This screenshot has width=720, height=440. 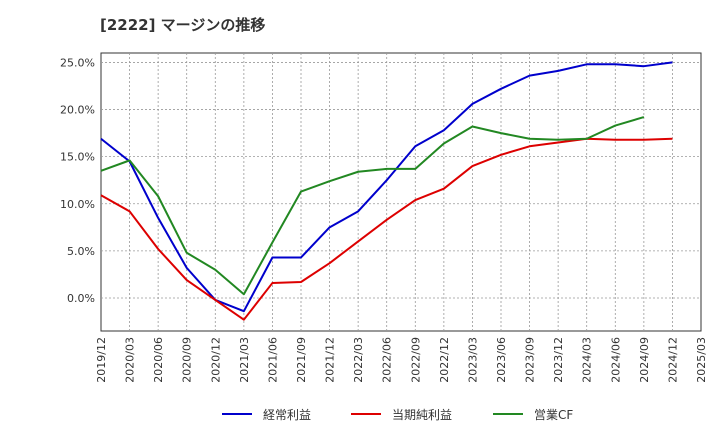 What do you see at coordinates (287, 415) in the screenshot?
I see `legend-label: 経常利益` at bounding box center [287, 415].